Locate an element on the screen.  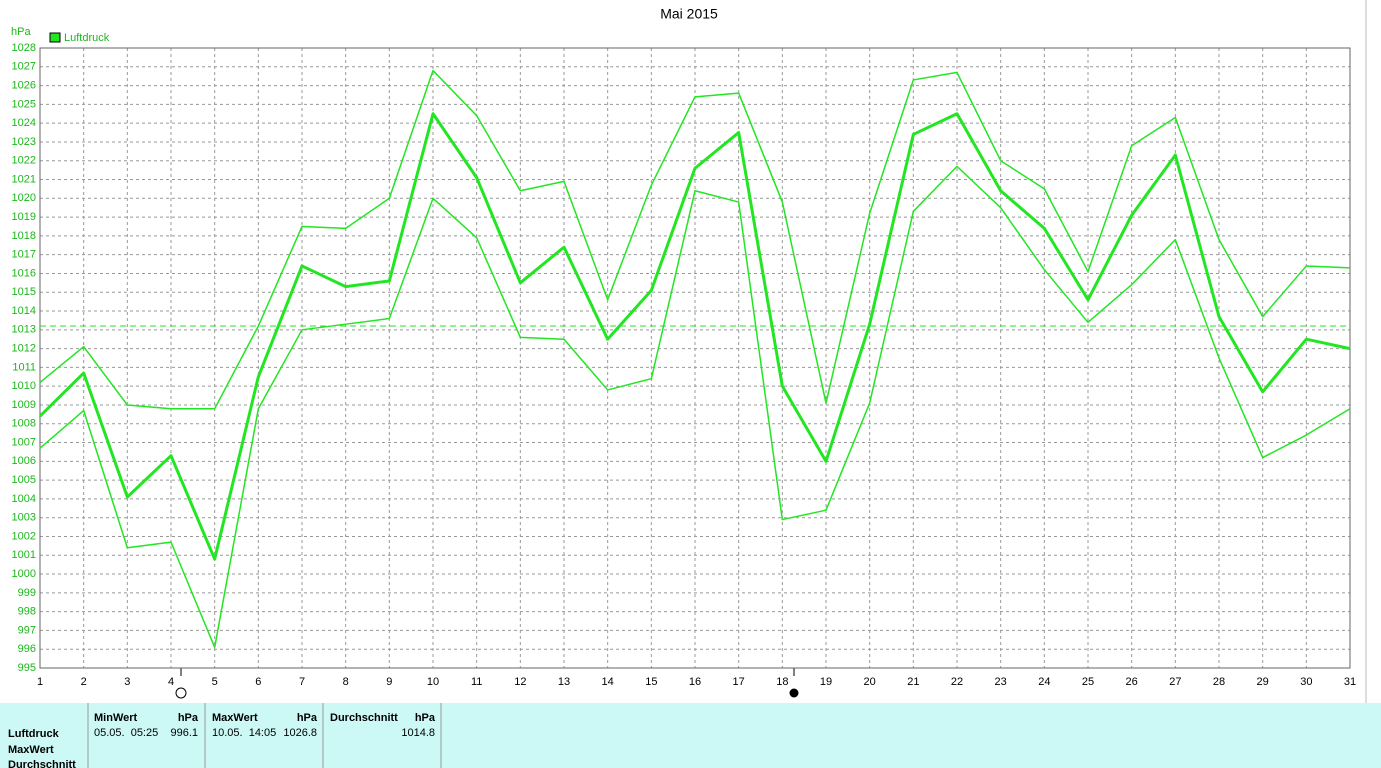
x-tick-label: 17 is located at coordinates (739, 682).